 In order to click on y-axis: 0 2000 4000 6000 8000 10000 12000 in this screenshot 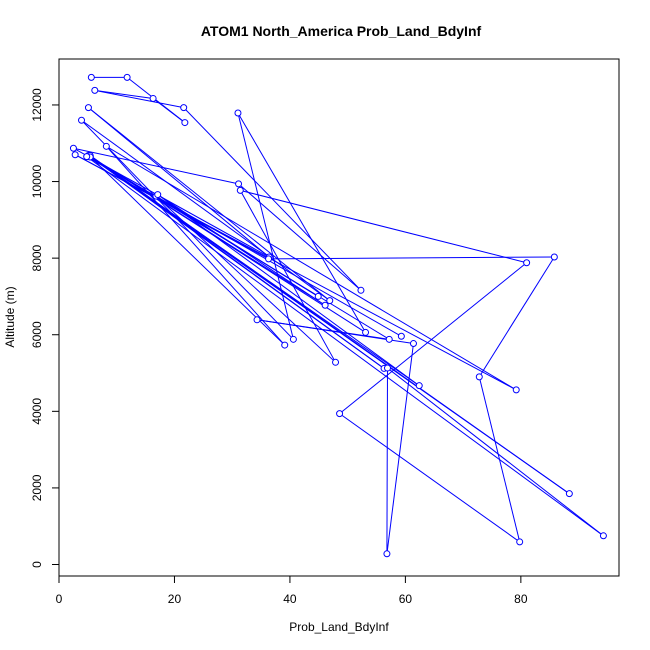, I will do `click(45, 328)`.